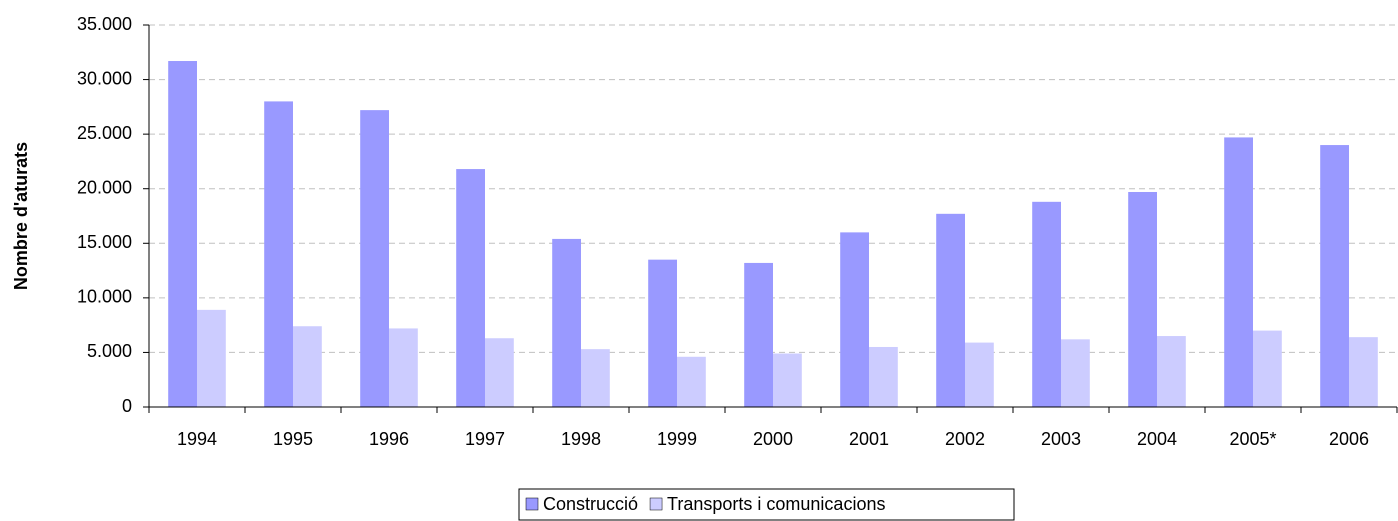 This screenshot has width=1398, height=521. What do you see at coordinates (127, 406) in the screenshot?
I see `y-tick-label: 0` at bounding box center [127, 406].